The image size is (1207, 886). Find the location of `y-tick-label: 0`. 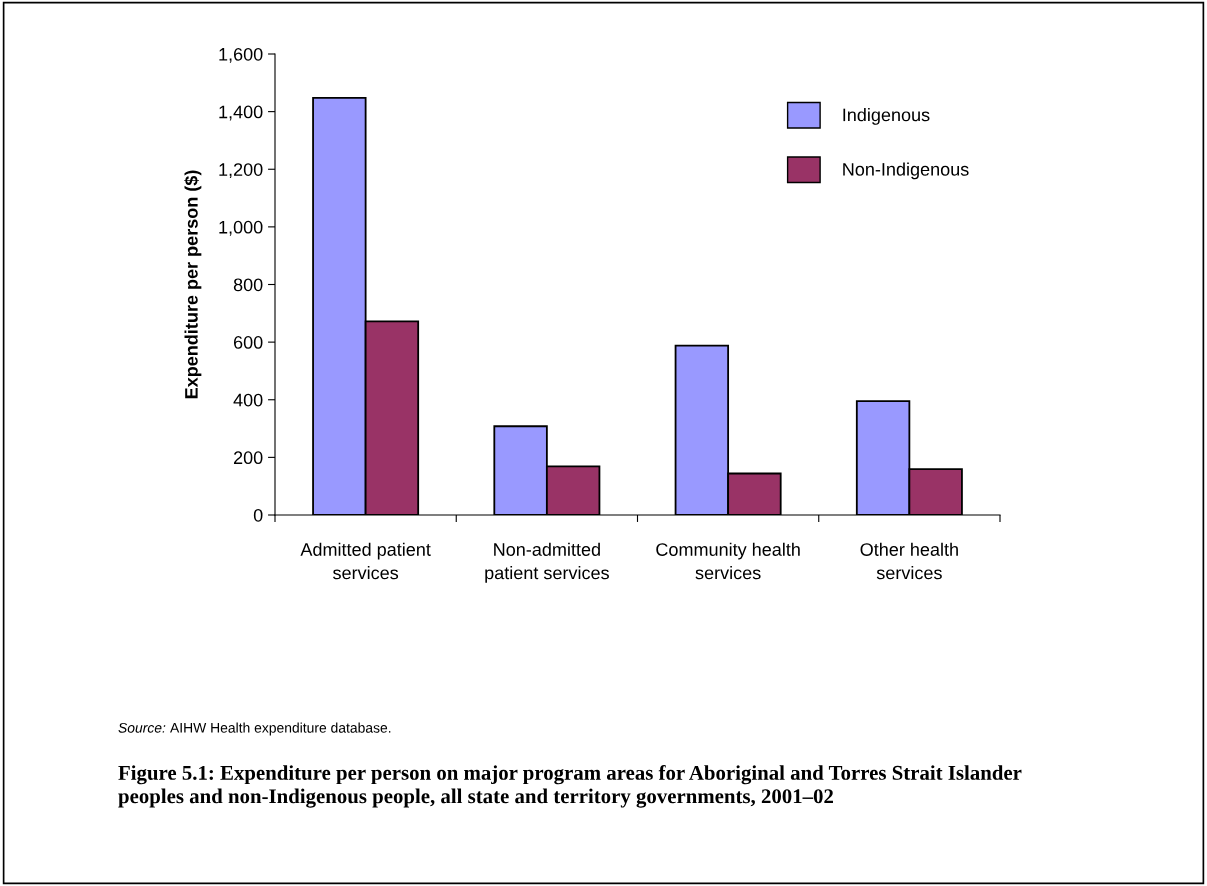

y-tick-label: 0 is located at coordinates (258, 515).